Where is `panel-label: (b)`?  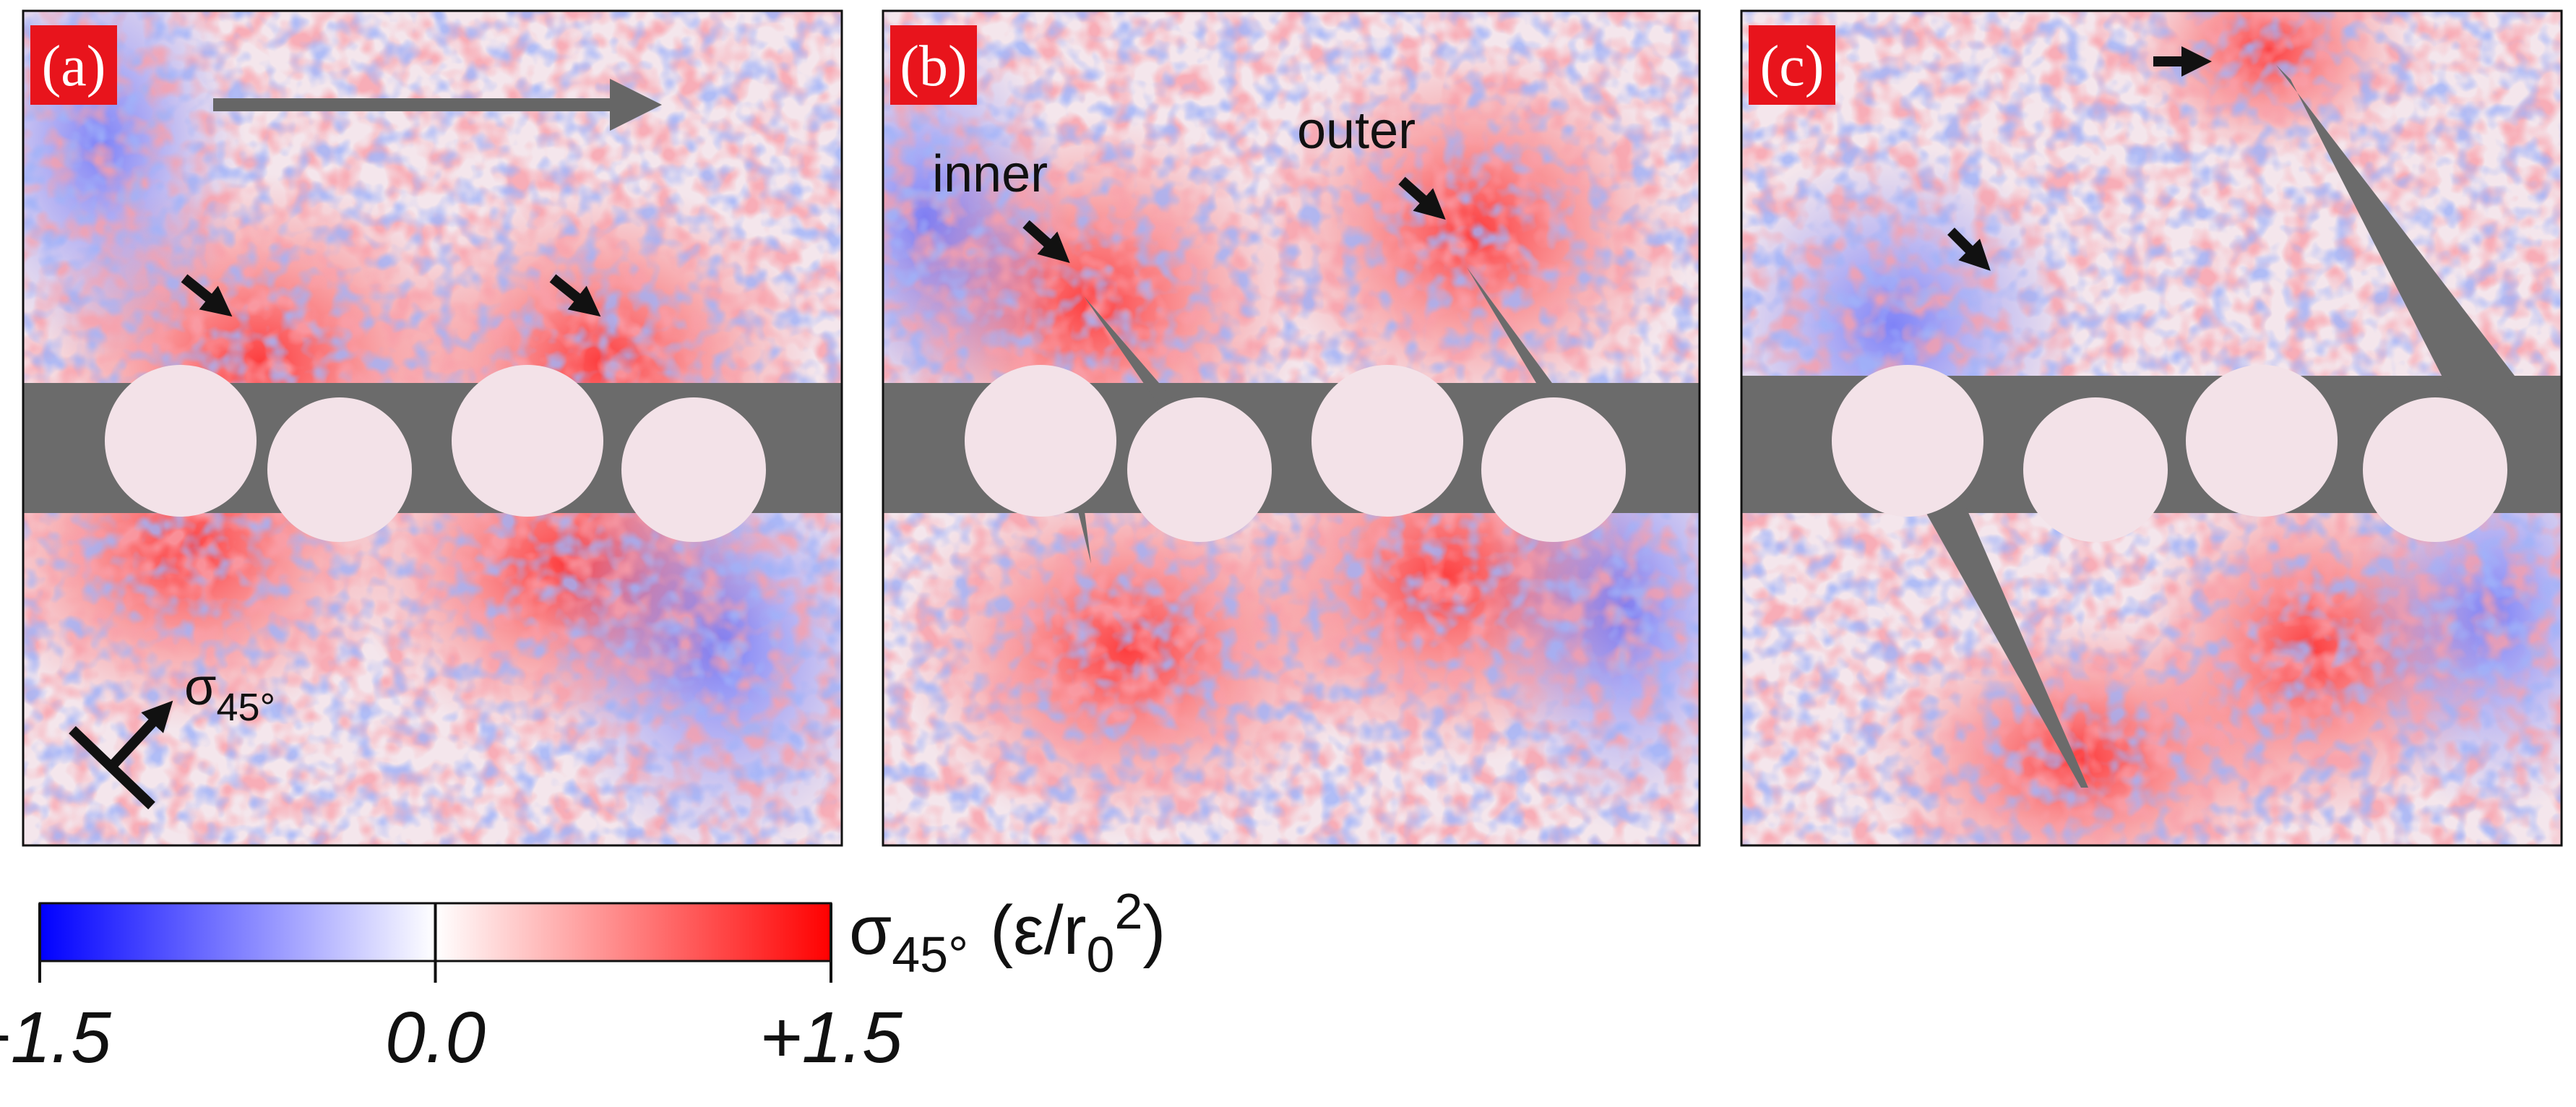
panel-label: (b) is located at coordinates (933, 66).